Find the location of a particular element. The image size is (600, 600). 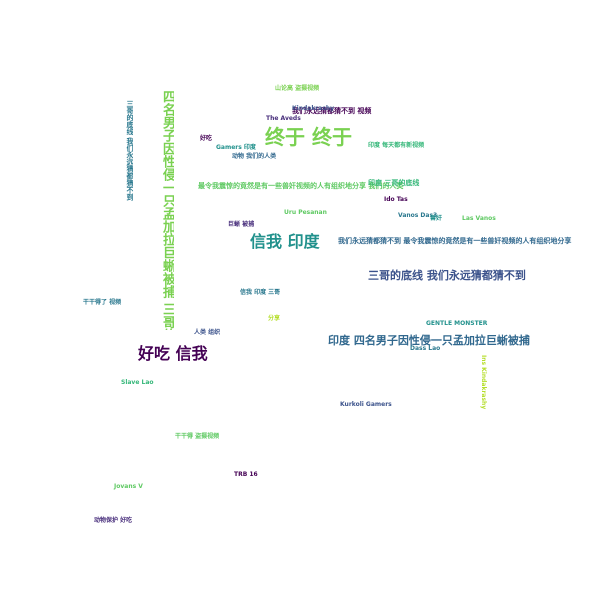

word: 分享 is located at coordinates (274, 318).